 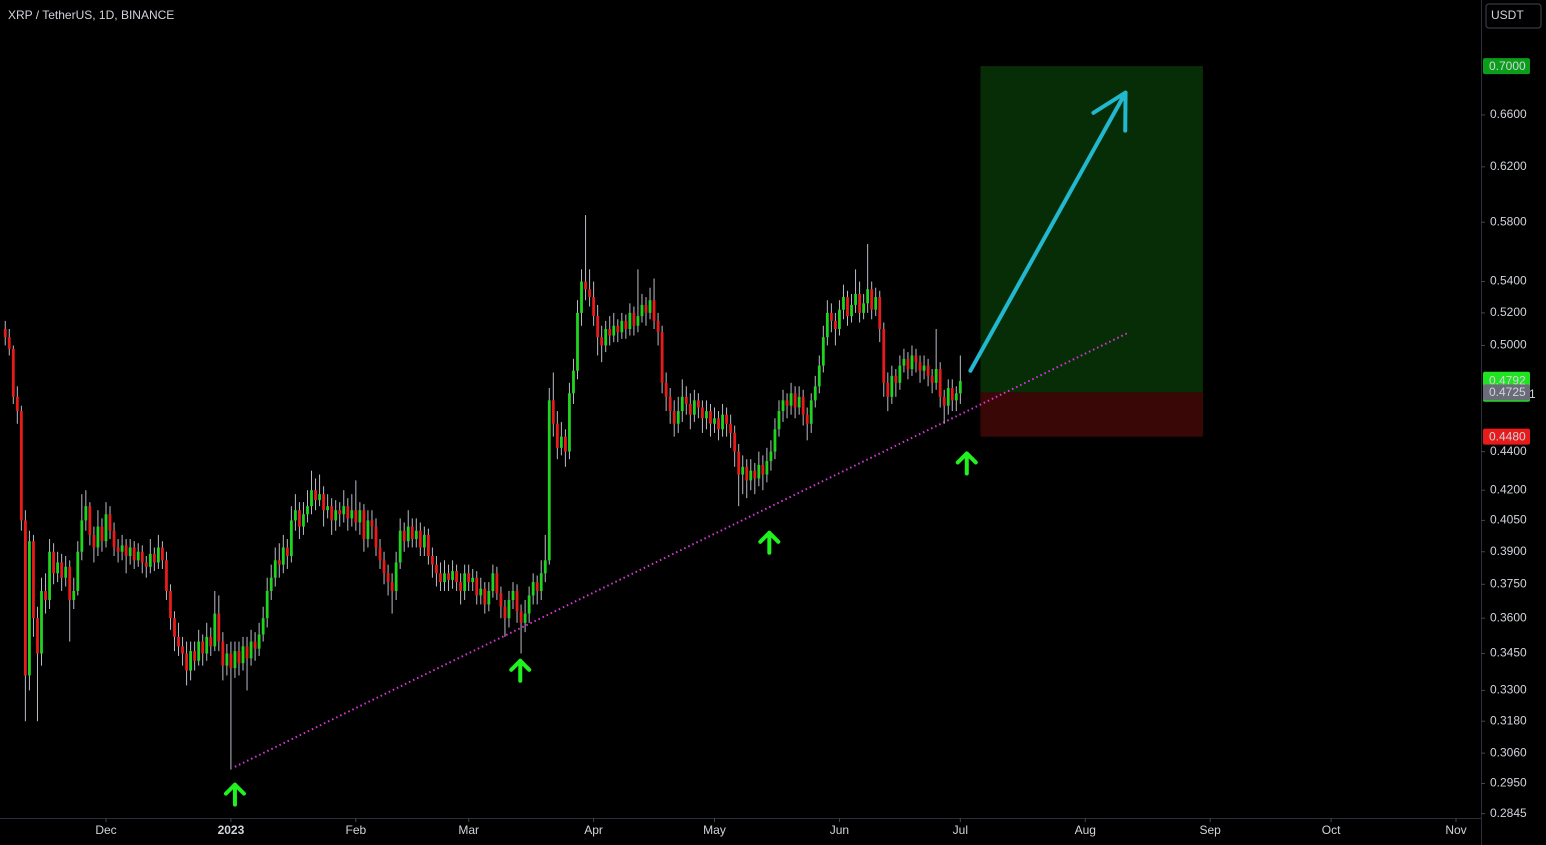 I want to click on price-label-box, so click(x=1506, y=66).